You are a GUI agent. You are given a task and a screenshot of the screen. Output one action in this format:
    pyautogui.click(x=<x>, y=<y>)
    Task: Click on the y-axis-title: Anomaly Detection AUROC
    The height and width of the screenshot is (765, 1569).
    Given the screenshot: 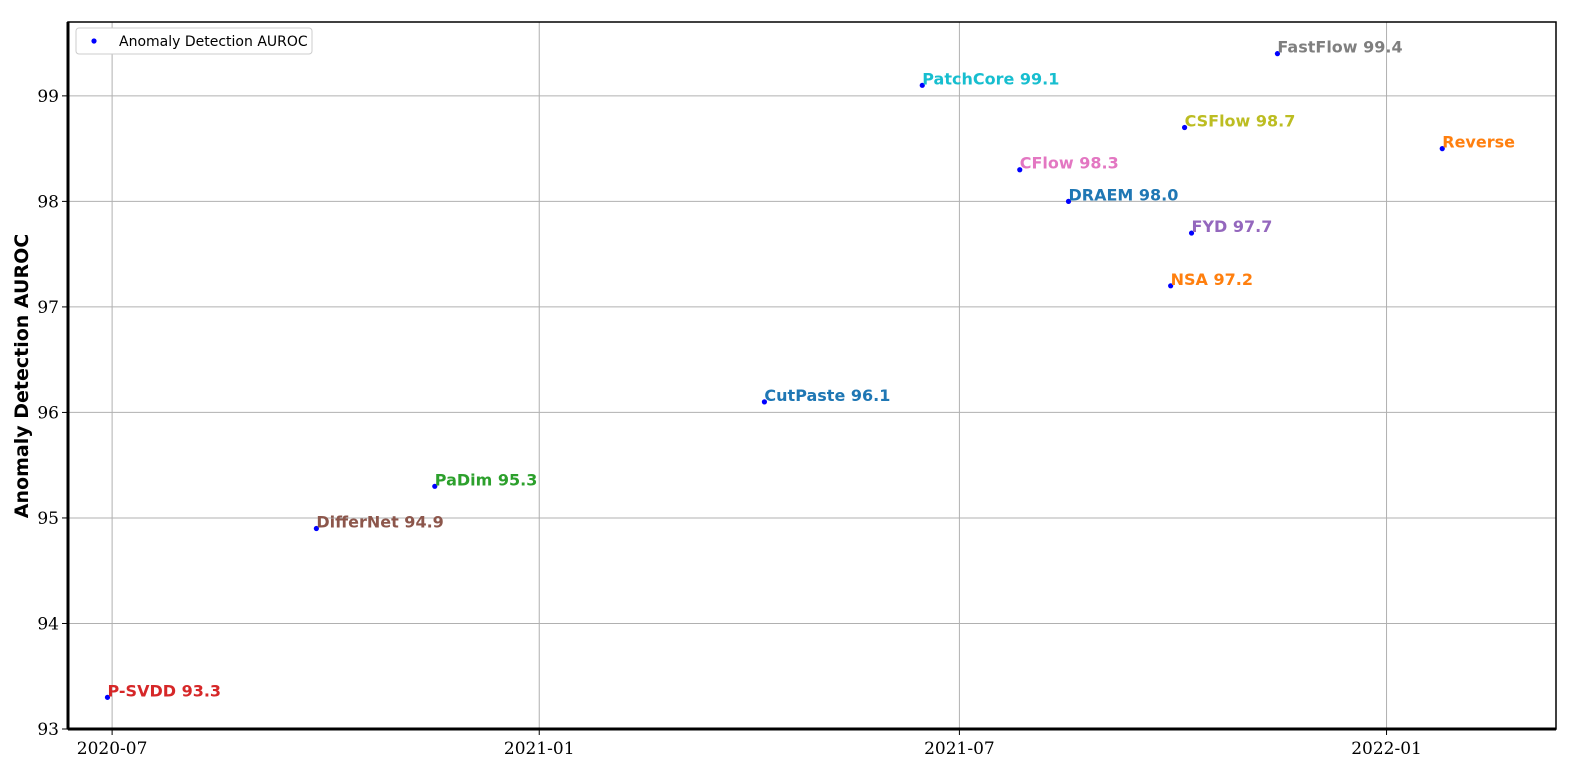 What is the action you would take?
    pyautogui.click(x=22, y=376)
    